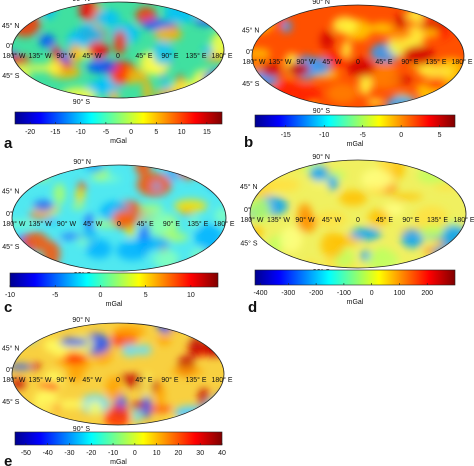 The height and width of the screenshot is (466, 474). I want to click on colorbar-tick-label: 100, so click(400, 293).